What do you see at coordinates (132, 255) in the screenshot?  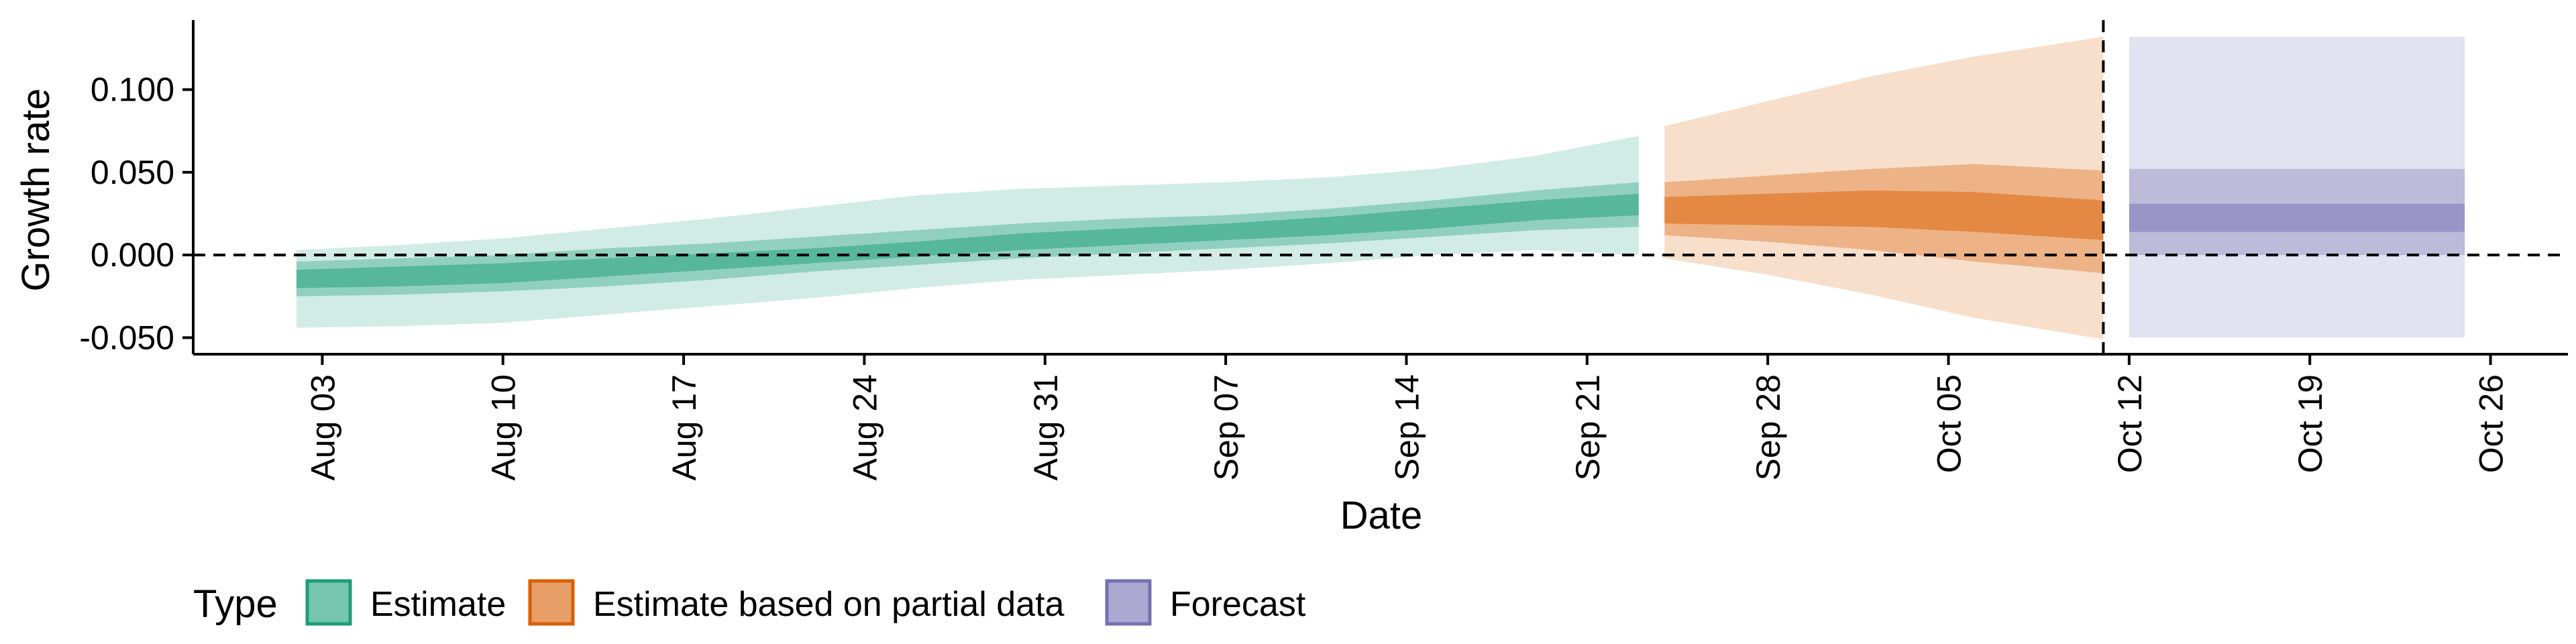 I see `y-tick-label: 0.000` at bounding box center [132, 255].